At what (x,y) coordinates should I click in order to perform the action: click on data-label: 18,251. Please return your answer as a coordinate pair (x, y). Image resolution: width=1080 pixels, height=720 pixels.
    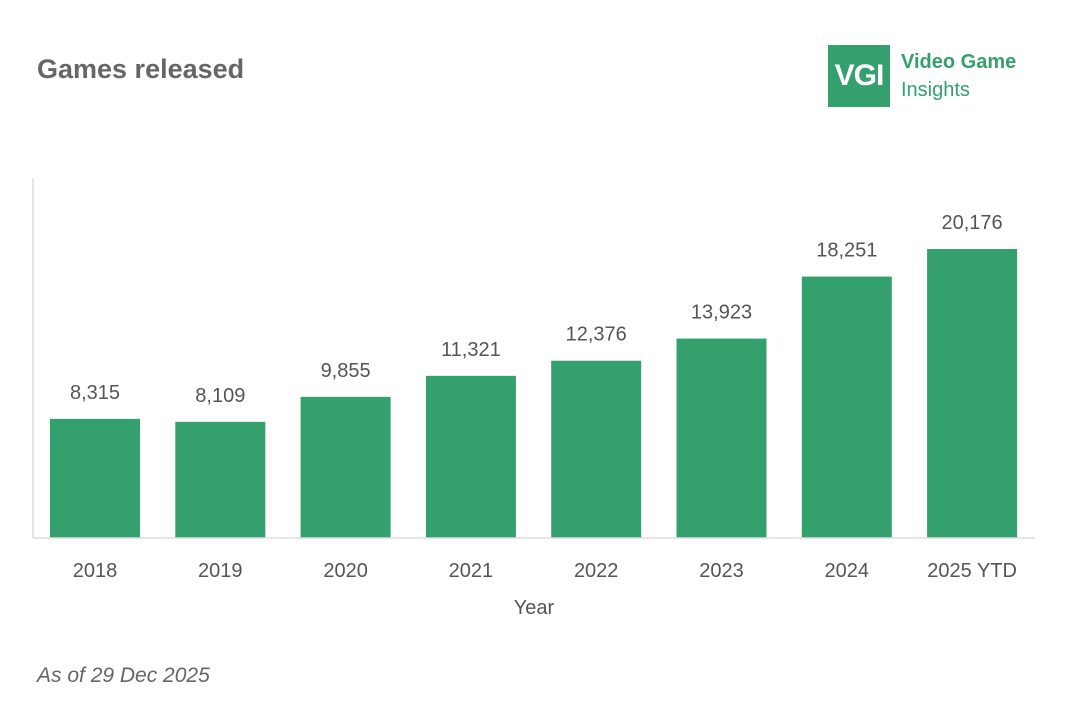
    Looking at the image, I should click on (846, 251).